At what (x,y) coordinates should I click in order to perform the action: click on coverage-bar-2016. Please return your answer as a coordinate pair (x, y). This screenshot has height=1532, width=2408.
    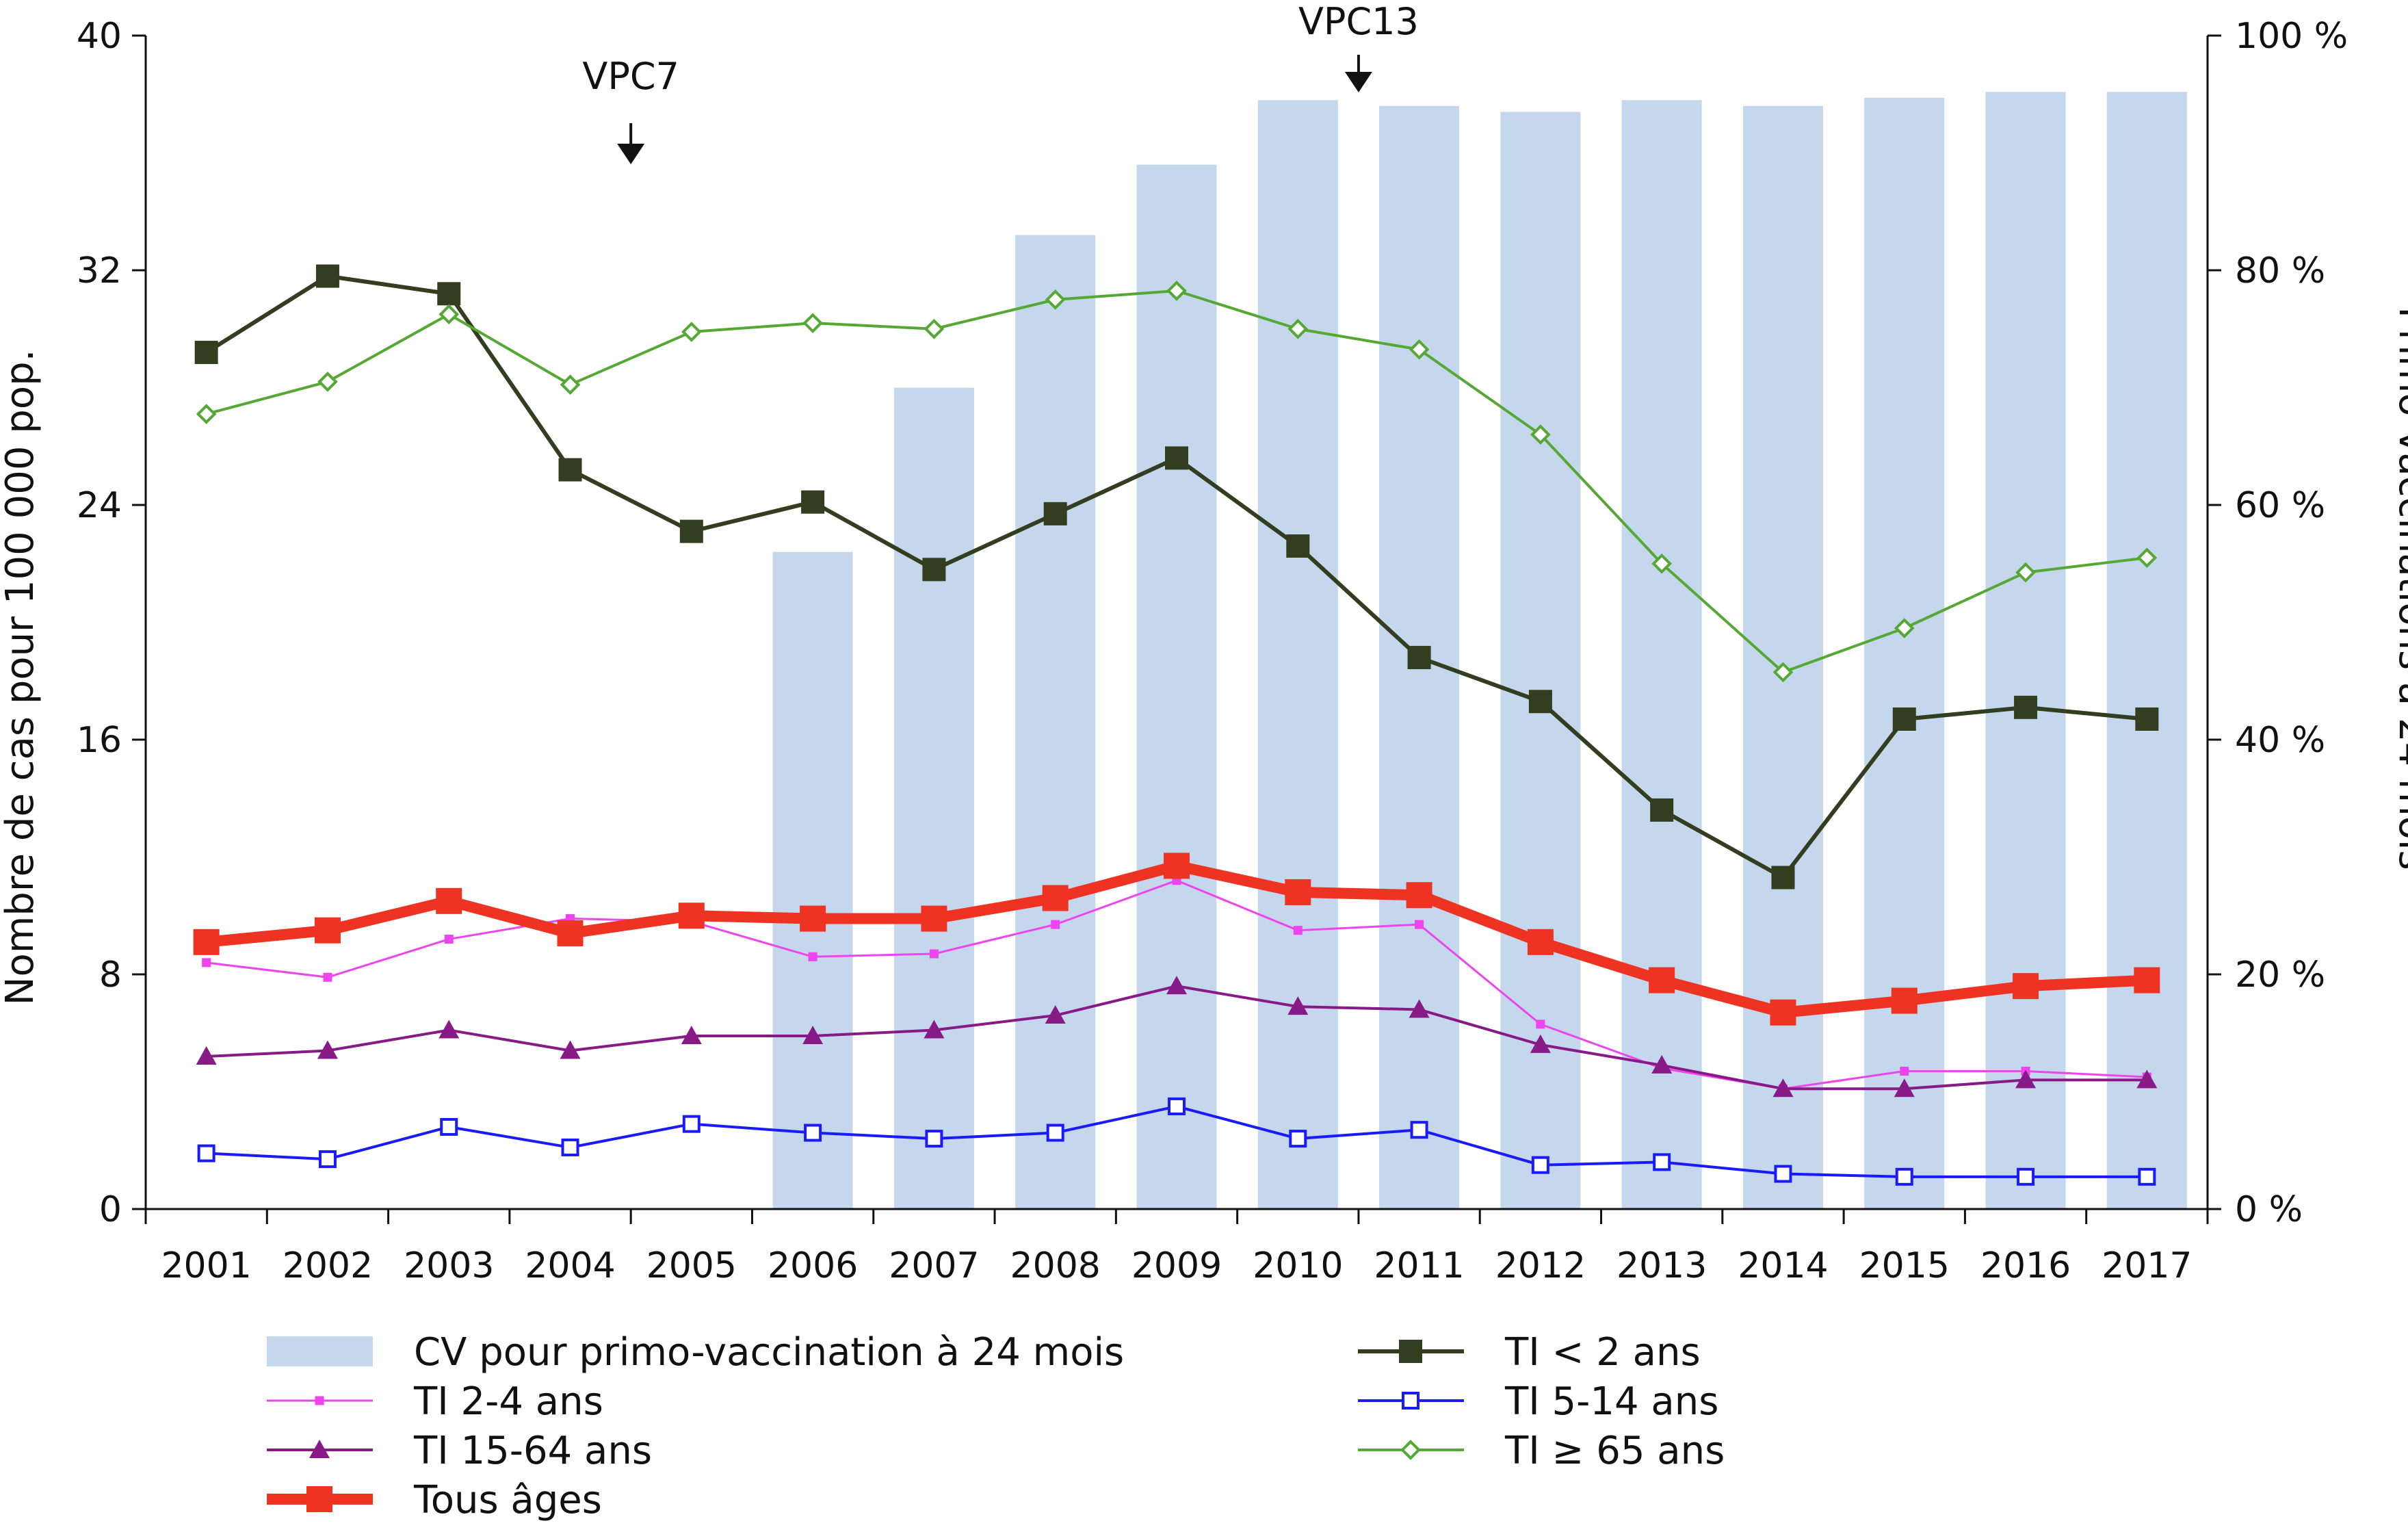
    Looking at the image, I should click on (2026, 650).